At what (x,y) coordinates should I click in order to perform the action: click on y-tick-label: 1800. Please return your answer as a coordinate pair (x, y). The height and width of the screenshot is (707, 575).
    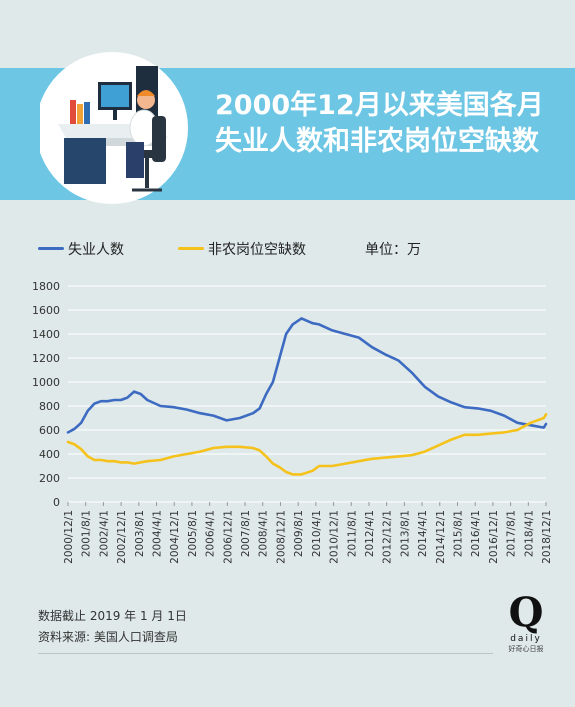
    Looking at the image, I should click on (46, 286).